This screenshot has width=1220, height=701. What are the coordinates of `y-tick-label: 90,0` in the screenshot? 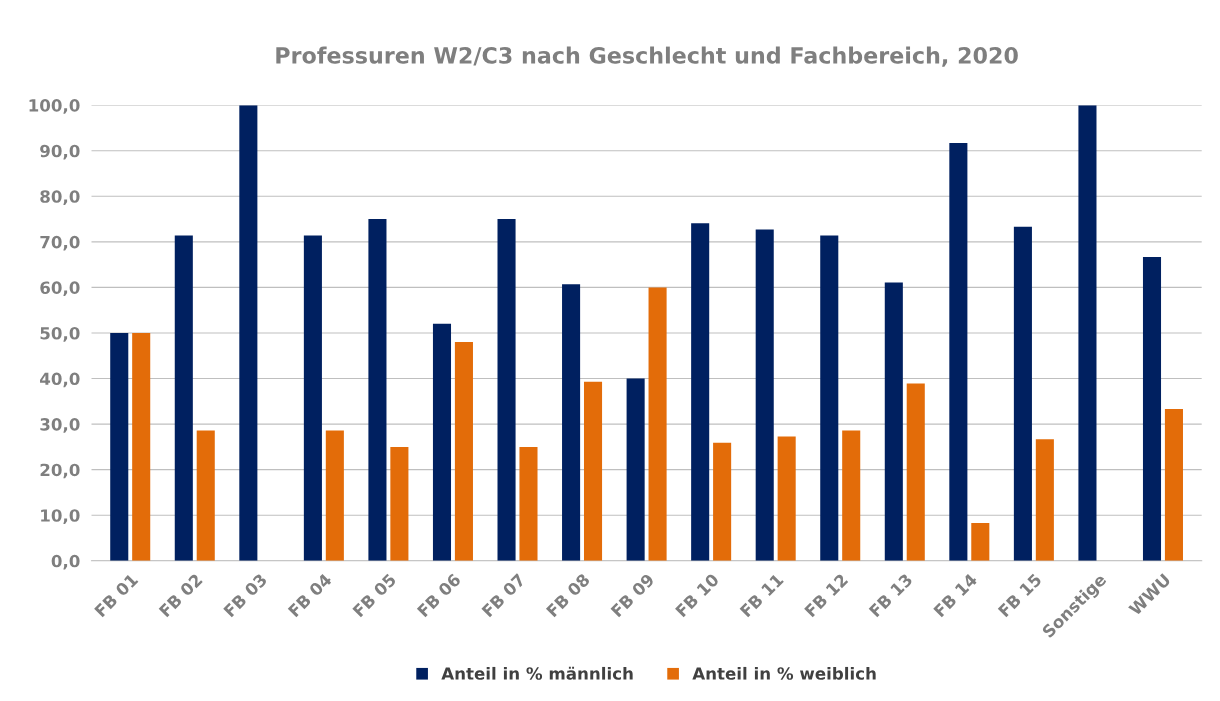 It's located at (60, 152).